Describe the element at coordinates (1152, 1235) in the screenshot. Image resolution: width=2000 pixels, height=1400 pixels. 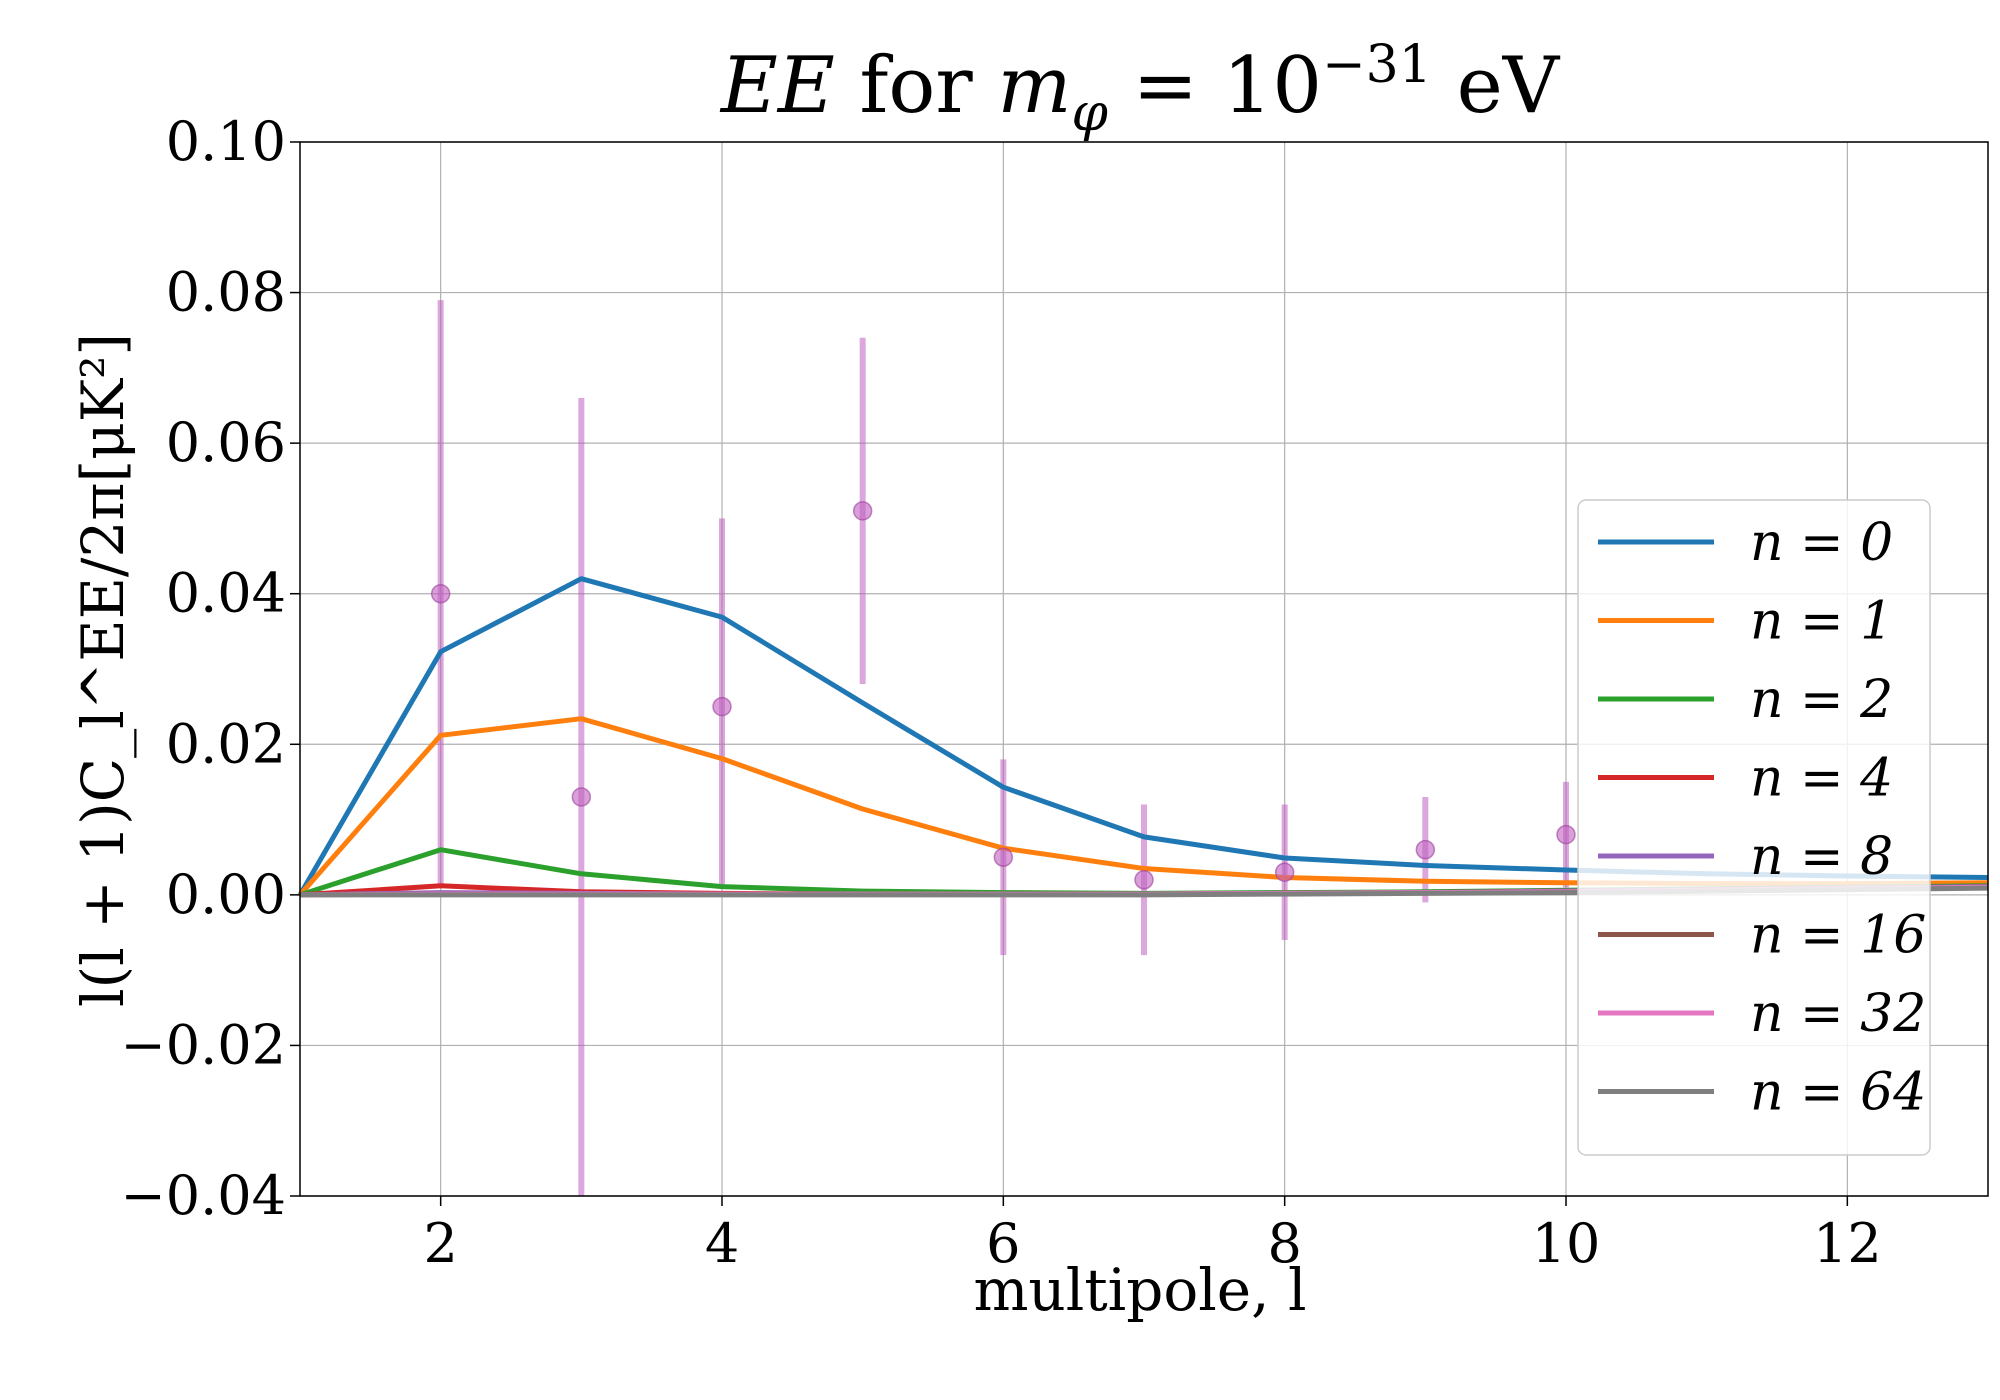
I see `x-axis-ticks: 2 4 6 8 10 12` at that location.